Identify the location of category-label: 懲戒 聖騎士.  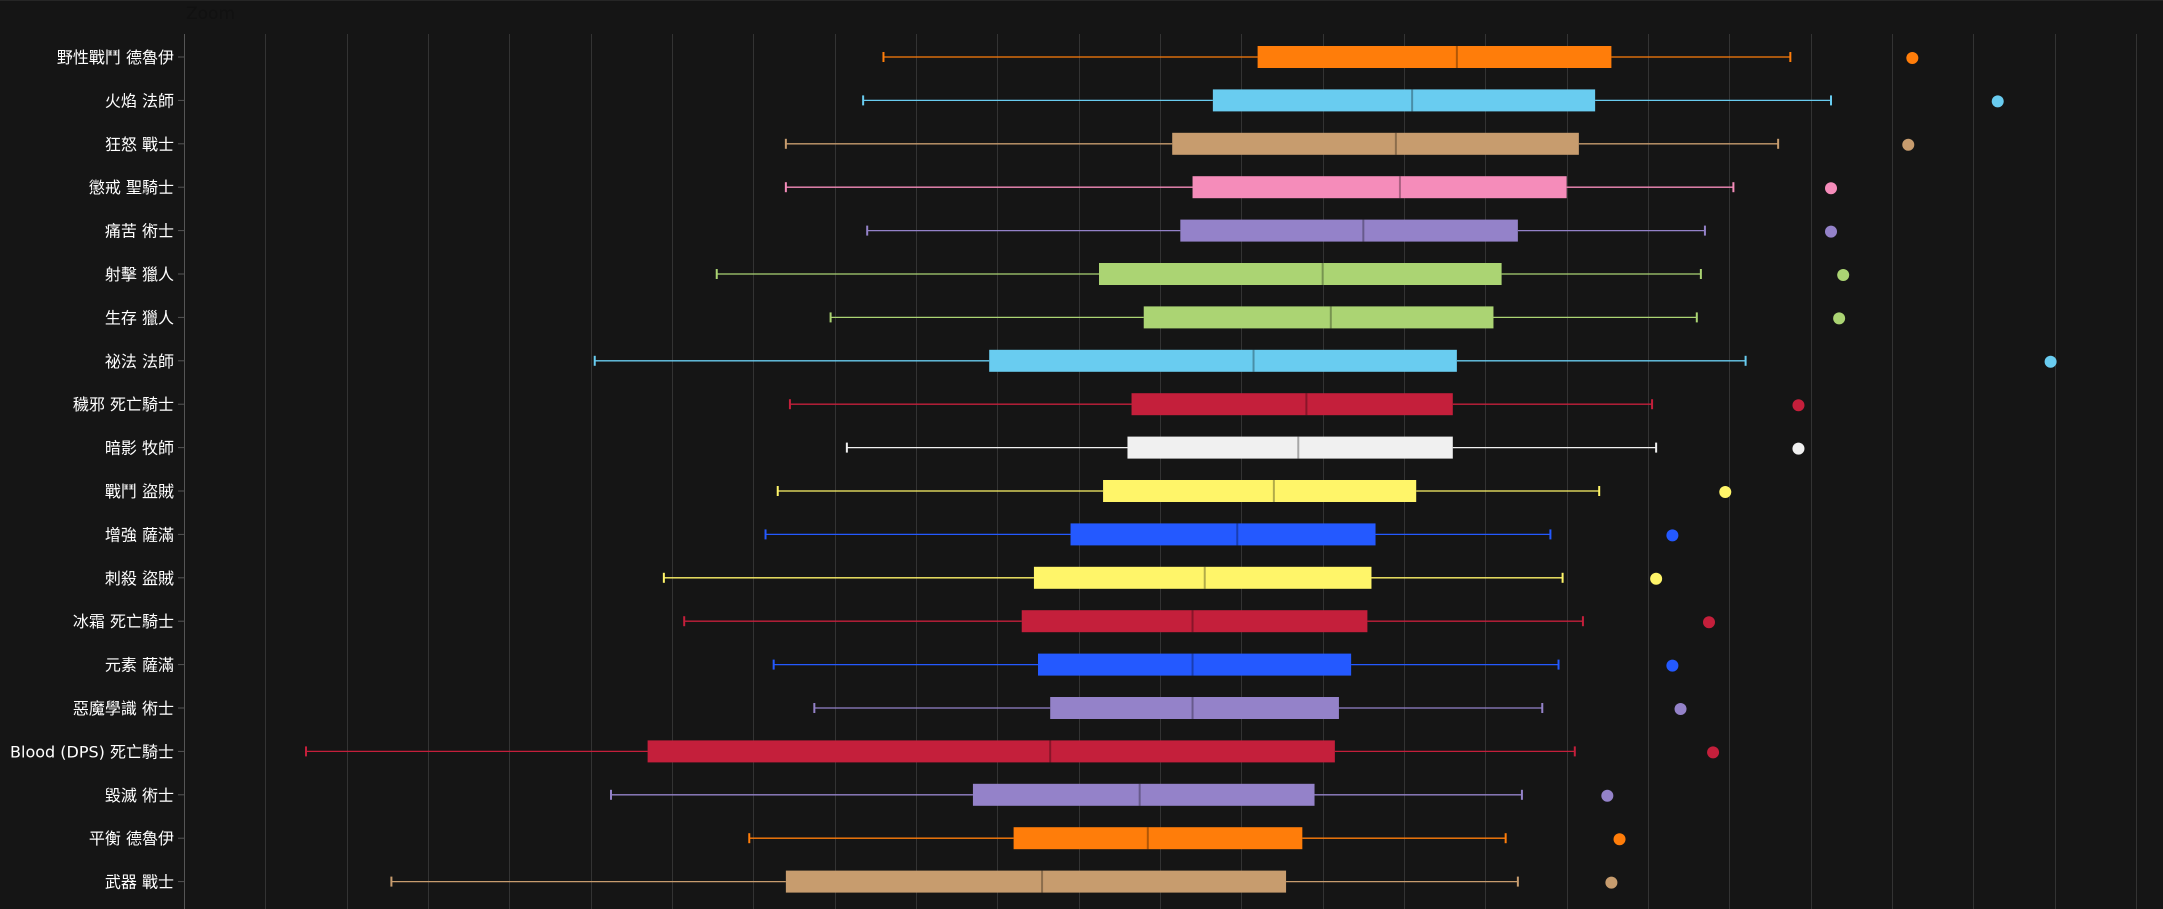
(131, 187).